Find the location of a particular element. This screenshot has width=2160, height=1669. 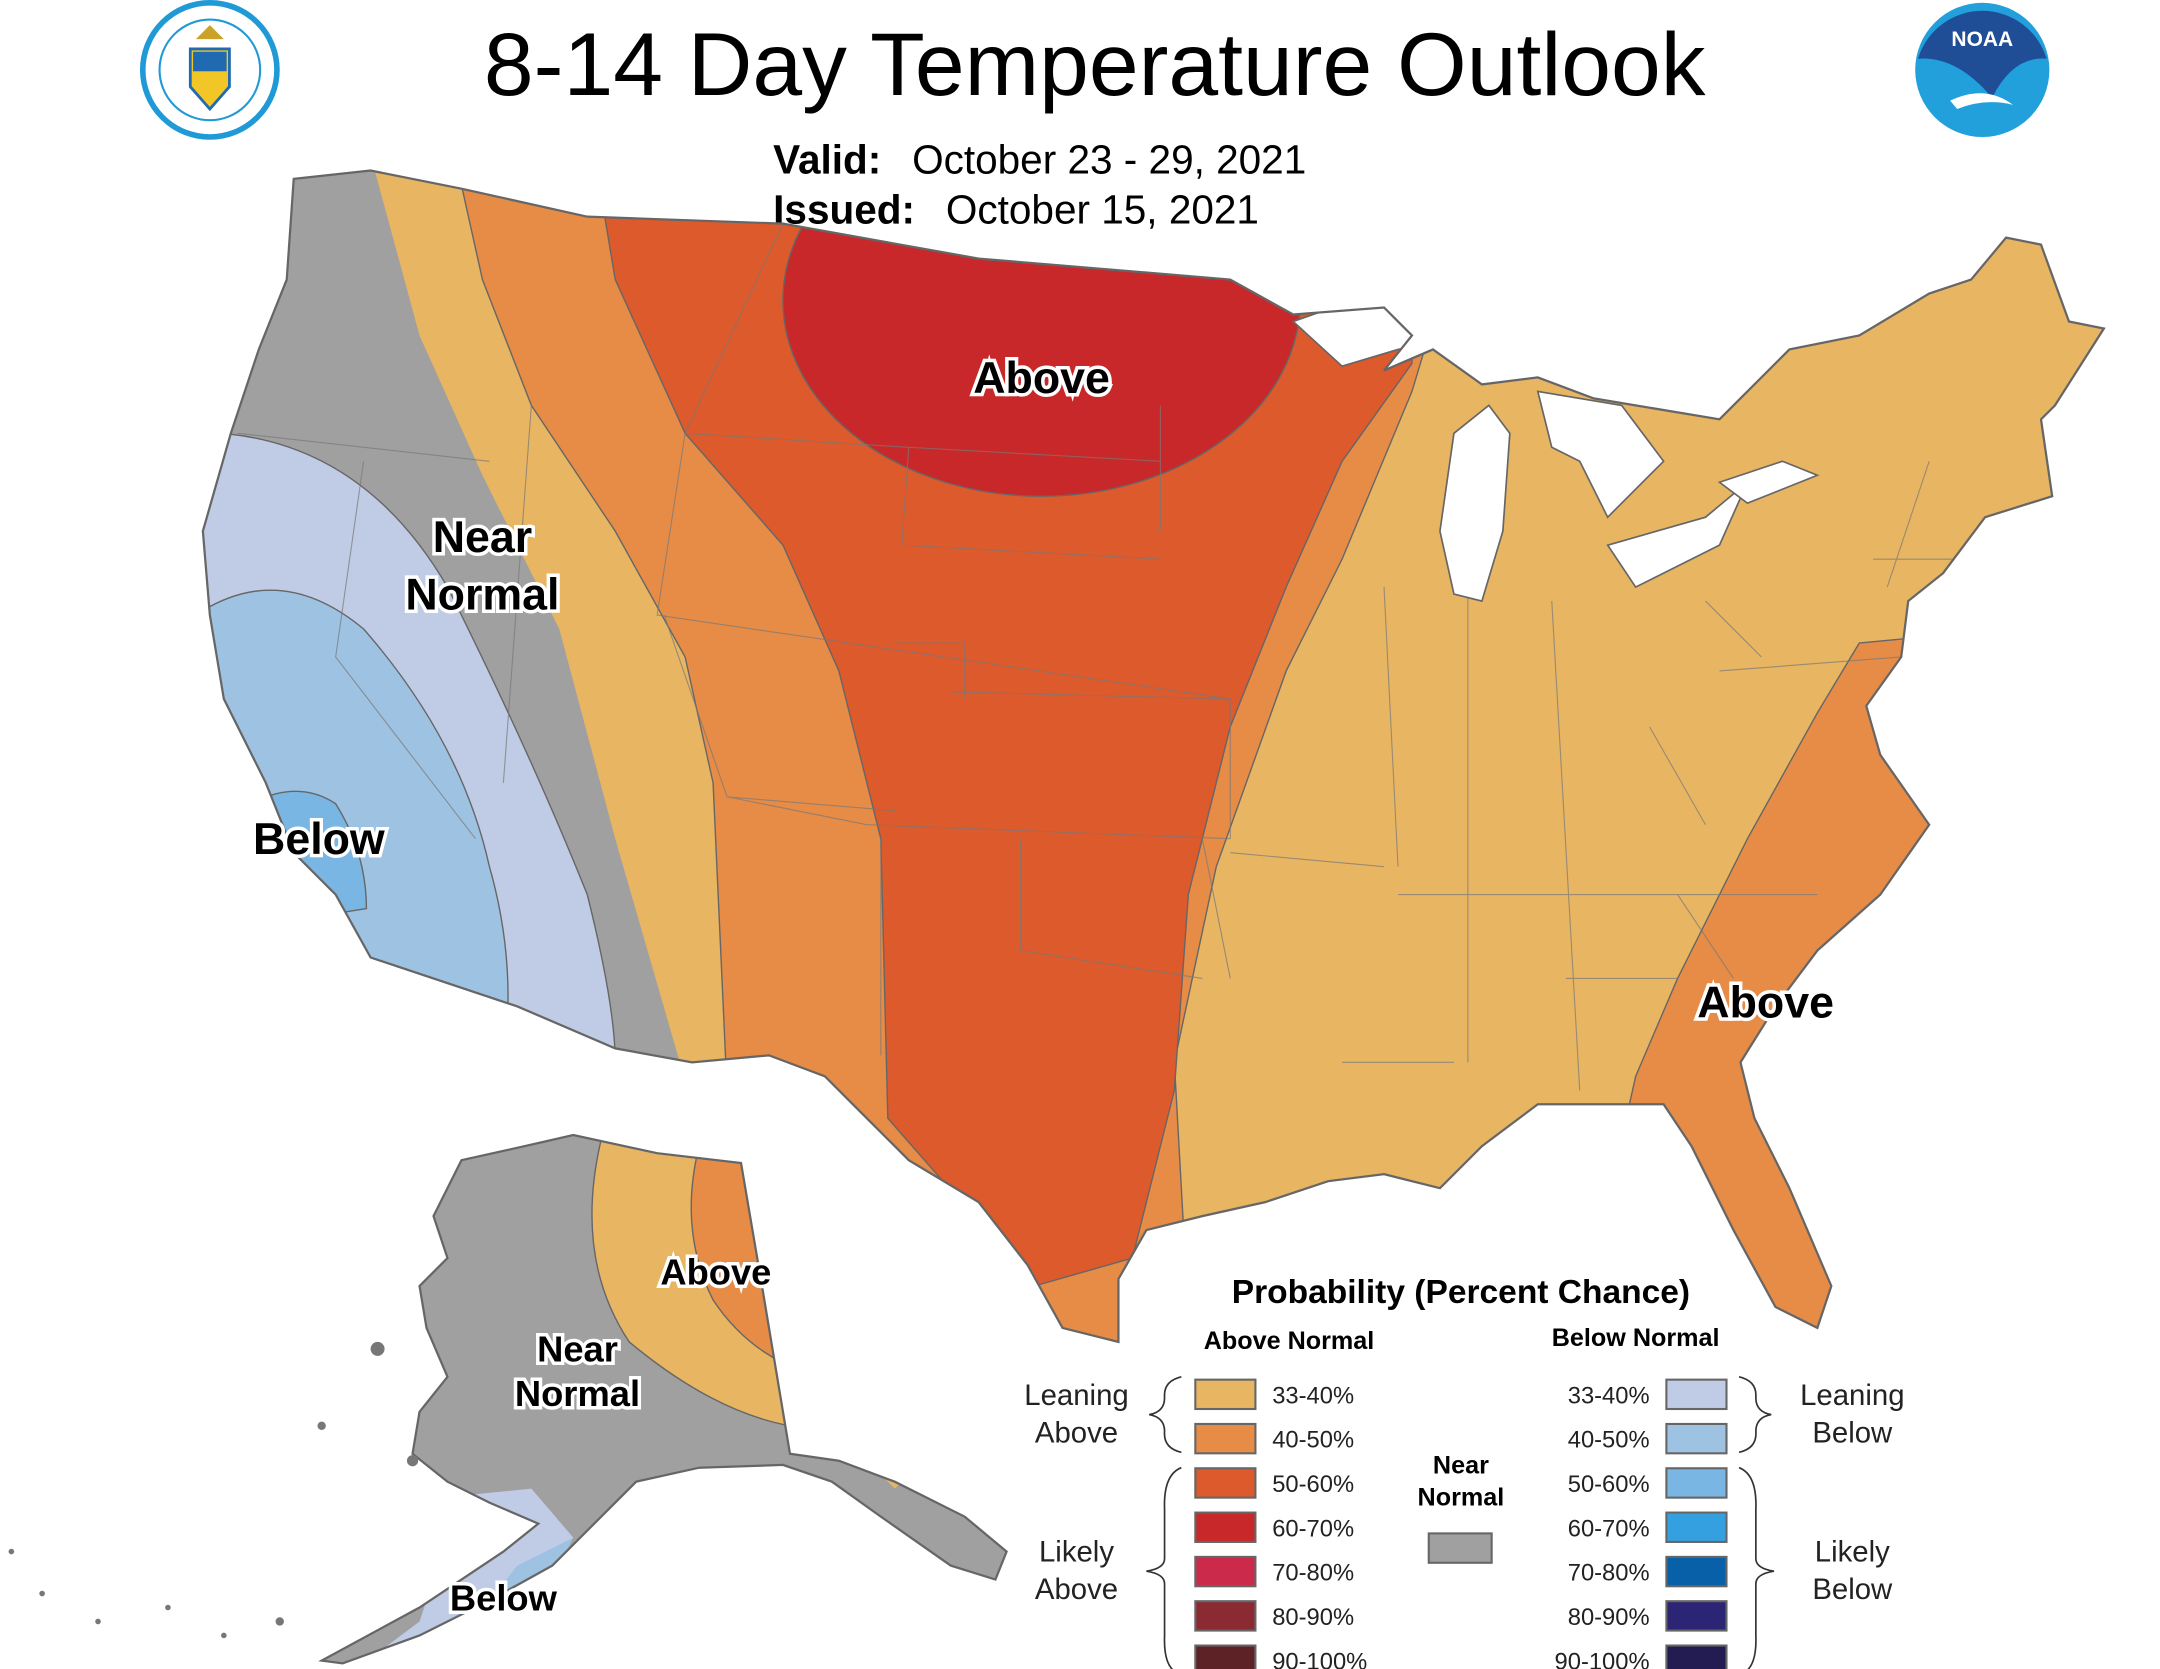

label-below-west: Below is located at coordinates (319, 839).